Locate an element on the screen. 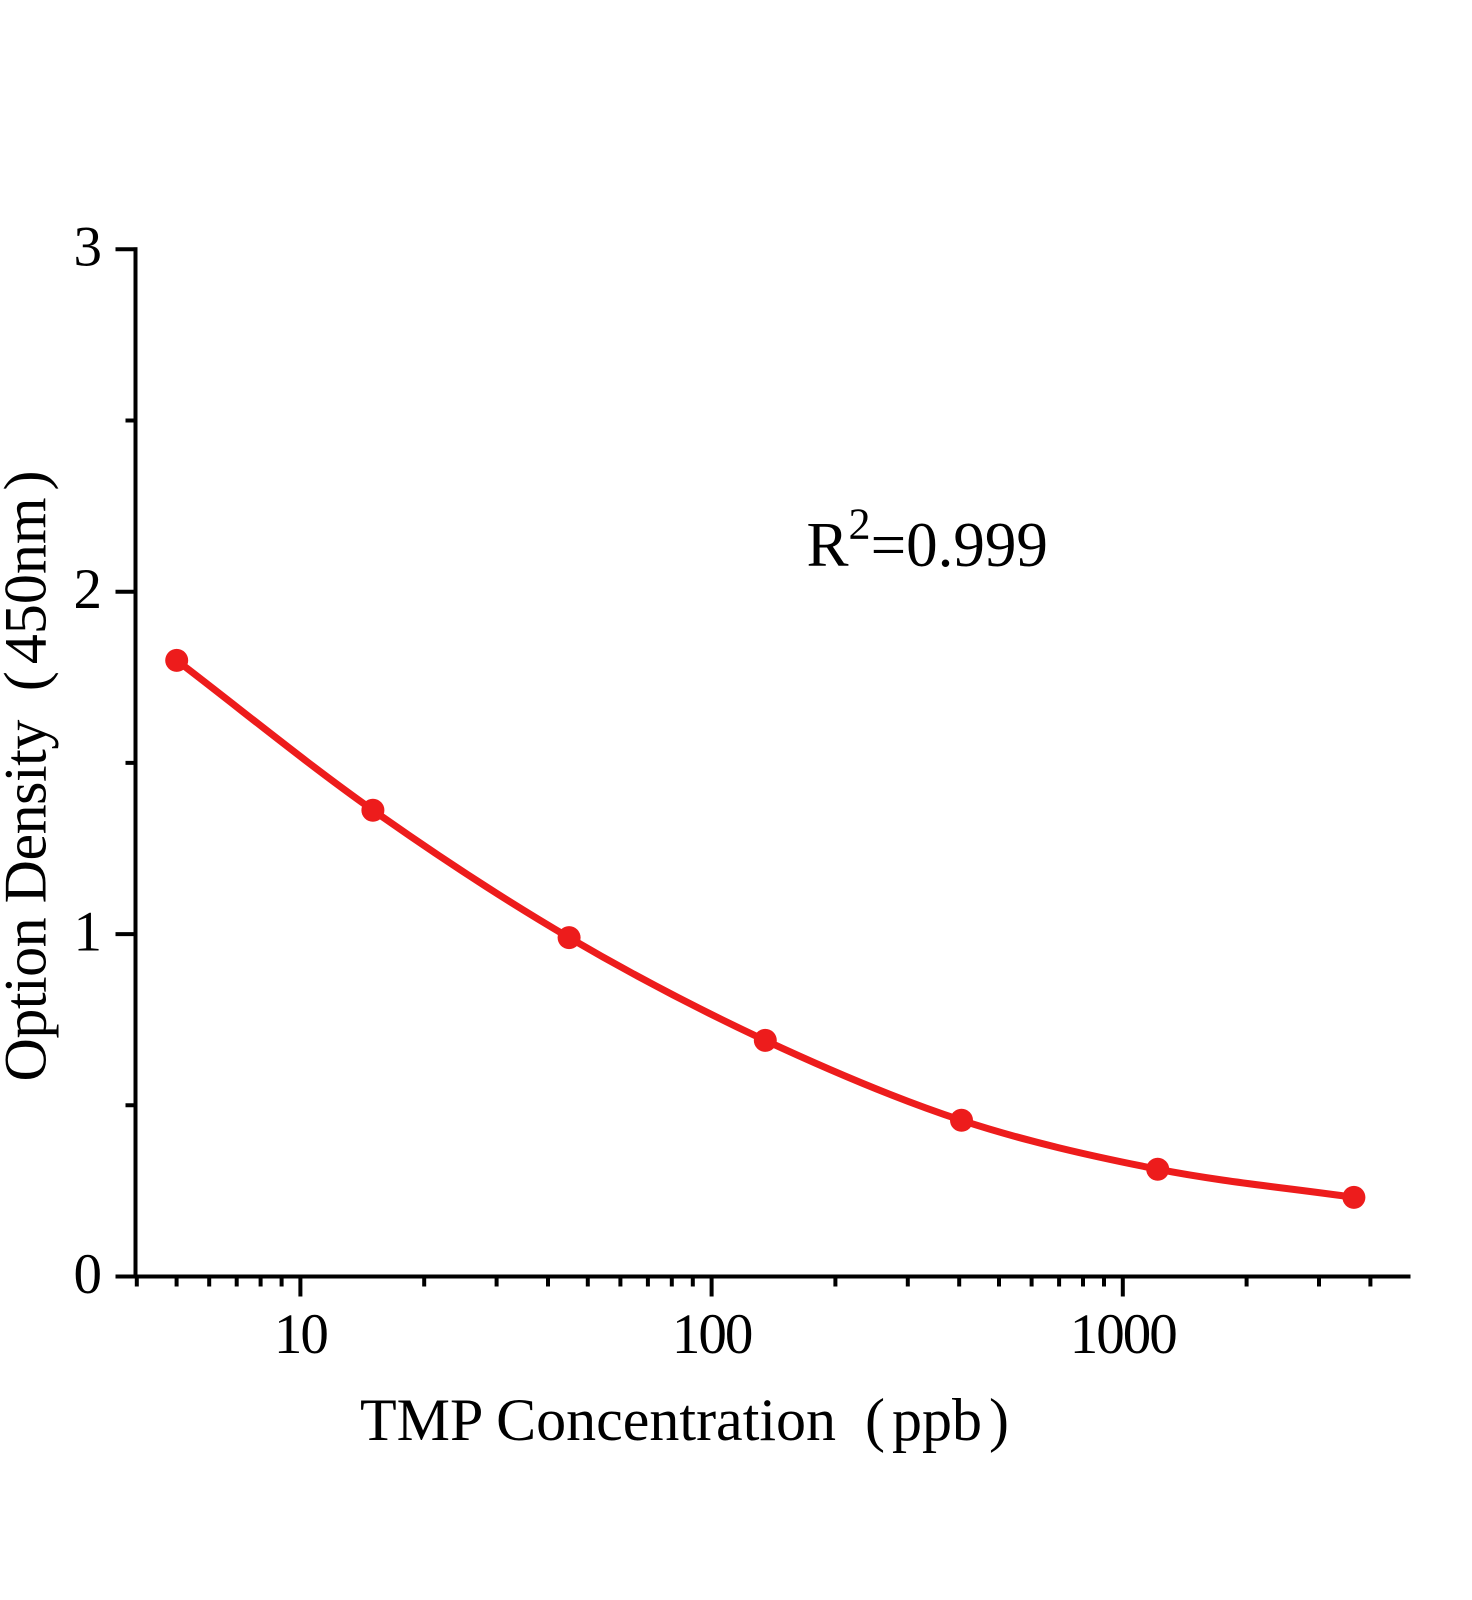  svg-text: 0 is located at coordinates (88, 1274).